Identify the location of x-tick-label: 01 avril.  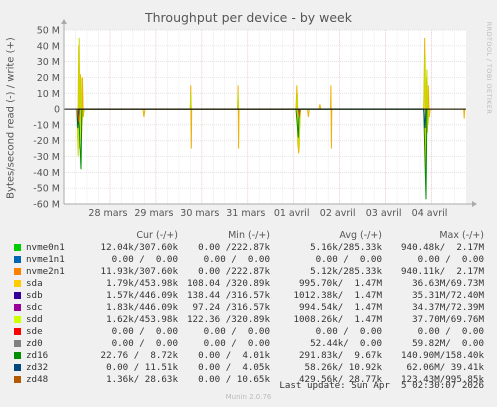
(292, 213).